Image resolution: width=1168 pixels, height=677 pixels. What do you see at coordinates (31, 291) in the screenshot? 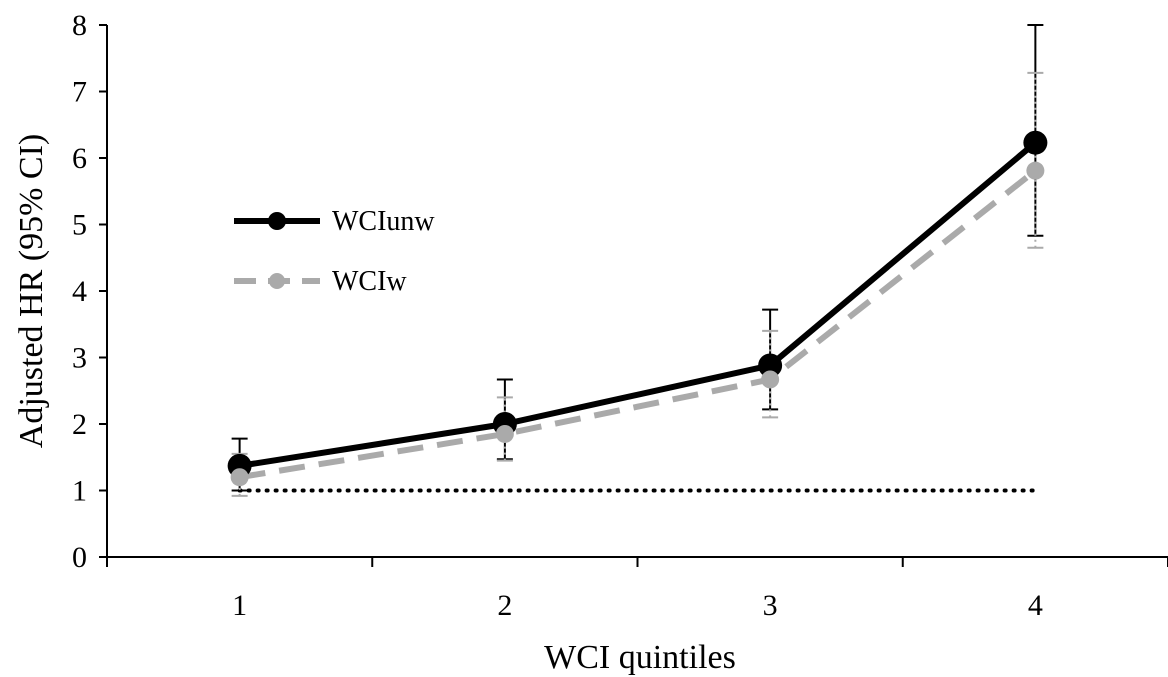
I see `y-axis-title: Adjusted HR (95% CI)` at bounding box center [31, 291].